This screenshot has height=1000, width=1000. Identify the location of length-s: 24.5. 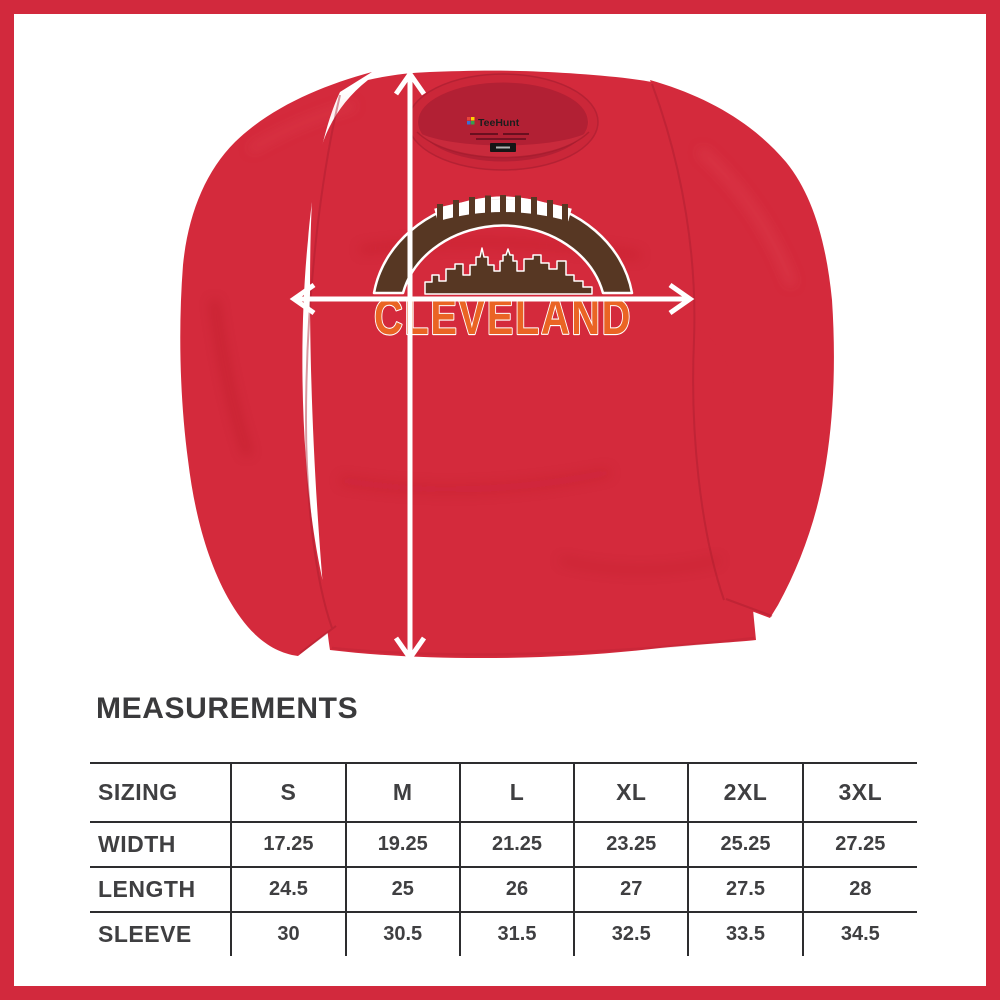
(289, 889).